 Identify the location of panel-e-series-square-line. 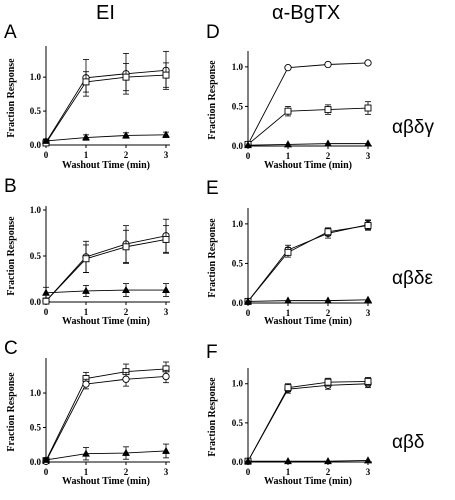
(308, 263).